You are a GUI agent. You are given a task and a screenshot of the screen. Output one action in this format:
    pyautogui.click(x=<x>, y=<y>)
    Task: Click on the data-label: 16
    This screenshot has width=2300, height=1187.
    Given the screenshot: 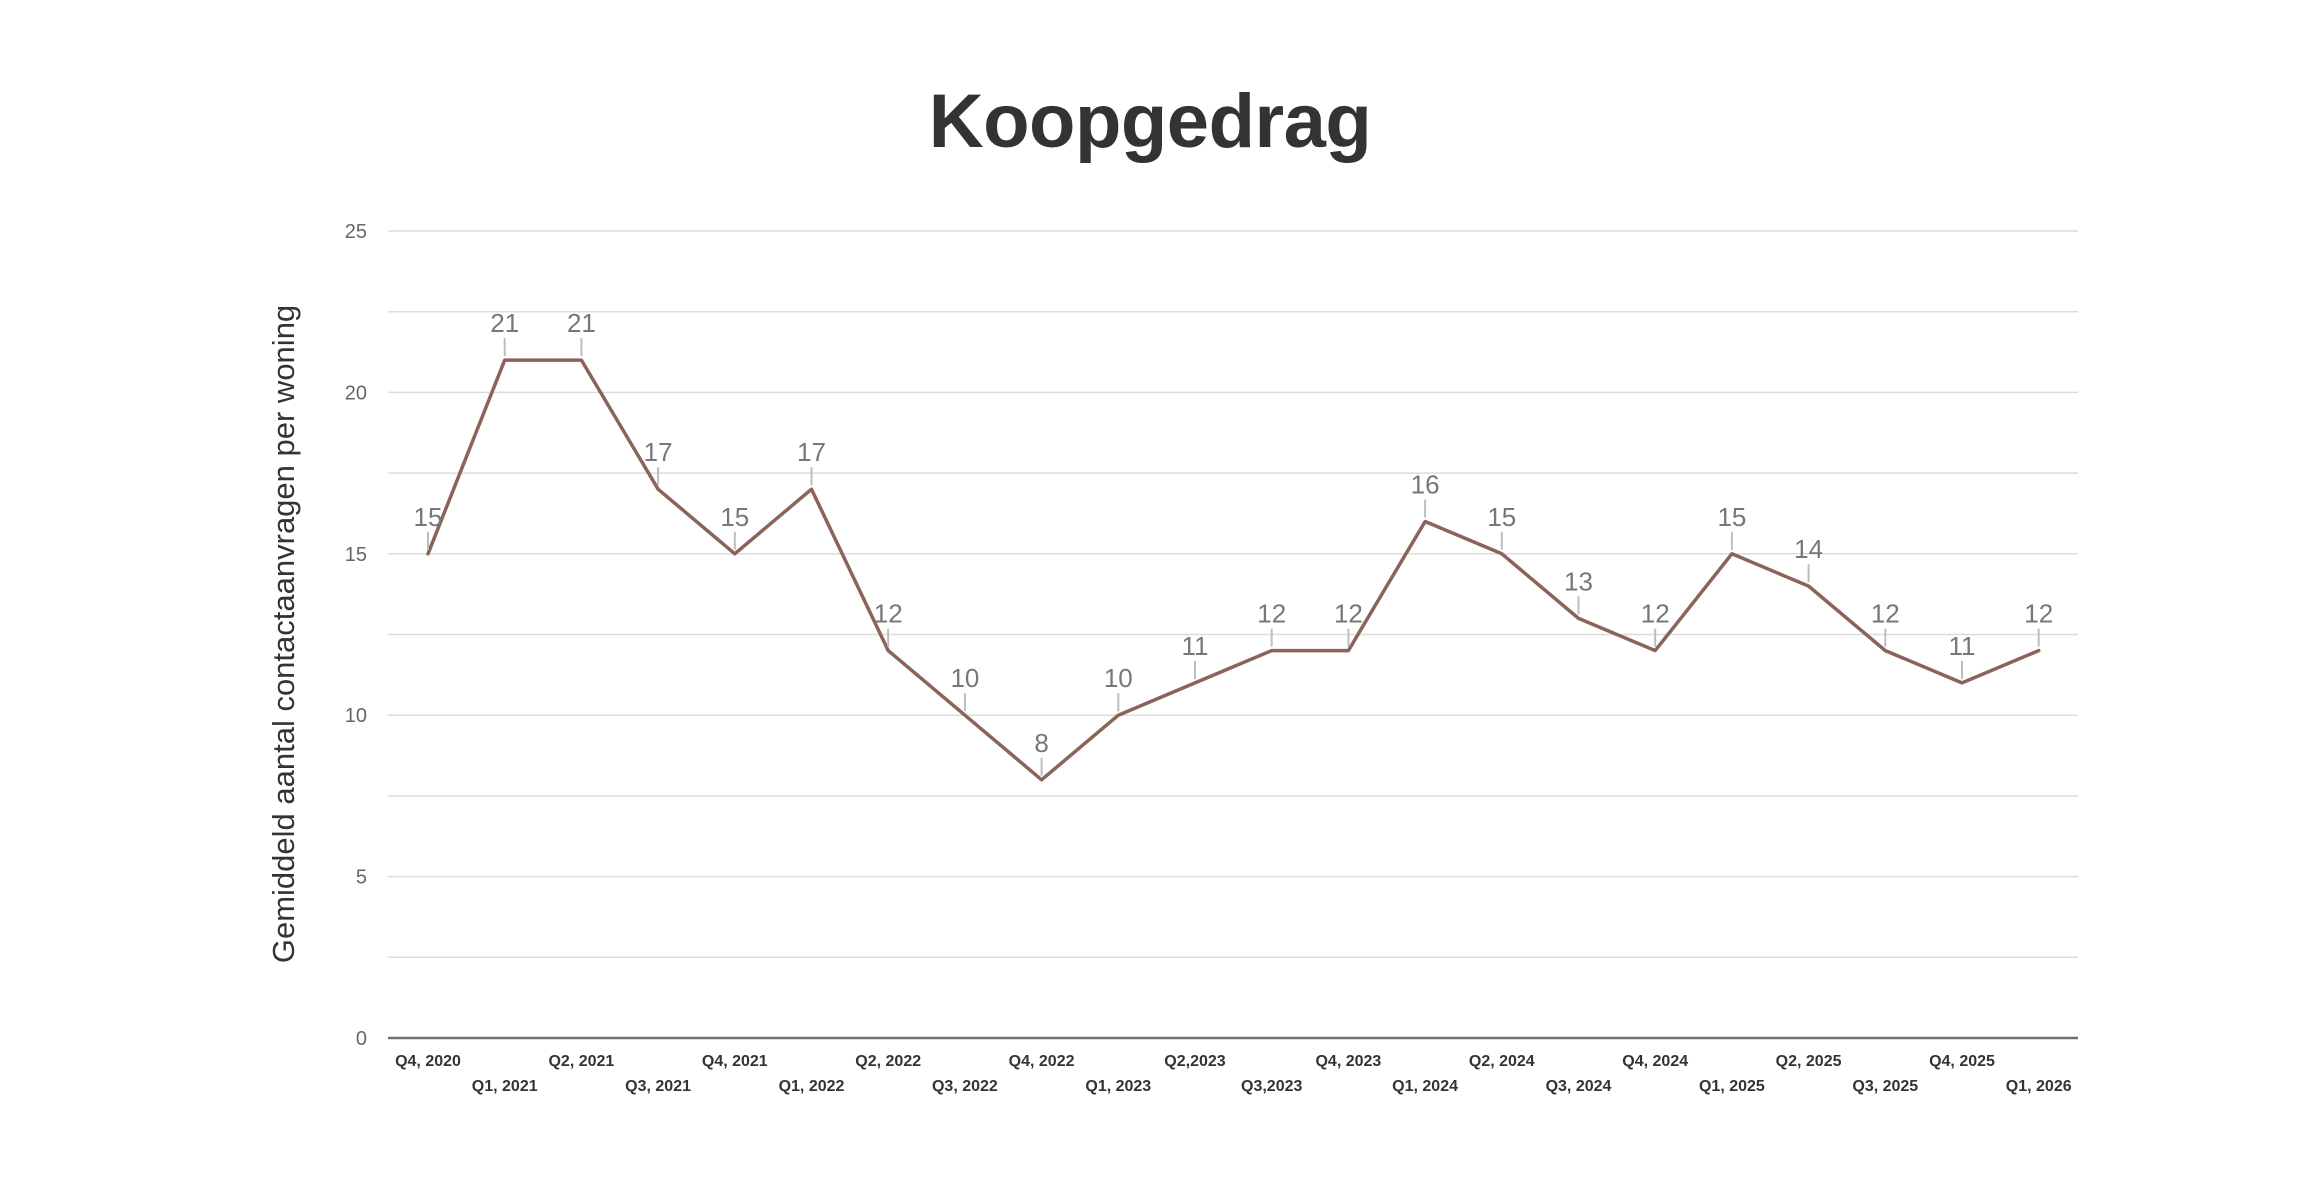 What is the action you would take?
    pyautogui.click(x=1425, y=485)
    